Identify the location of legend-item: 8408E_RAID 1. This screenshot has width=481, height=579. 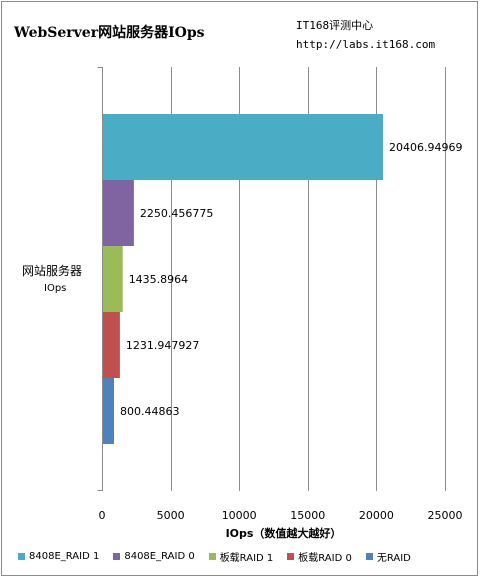
(58, 556).